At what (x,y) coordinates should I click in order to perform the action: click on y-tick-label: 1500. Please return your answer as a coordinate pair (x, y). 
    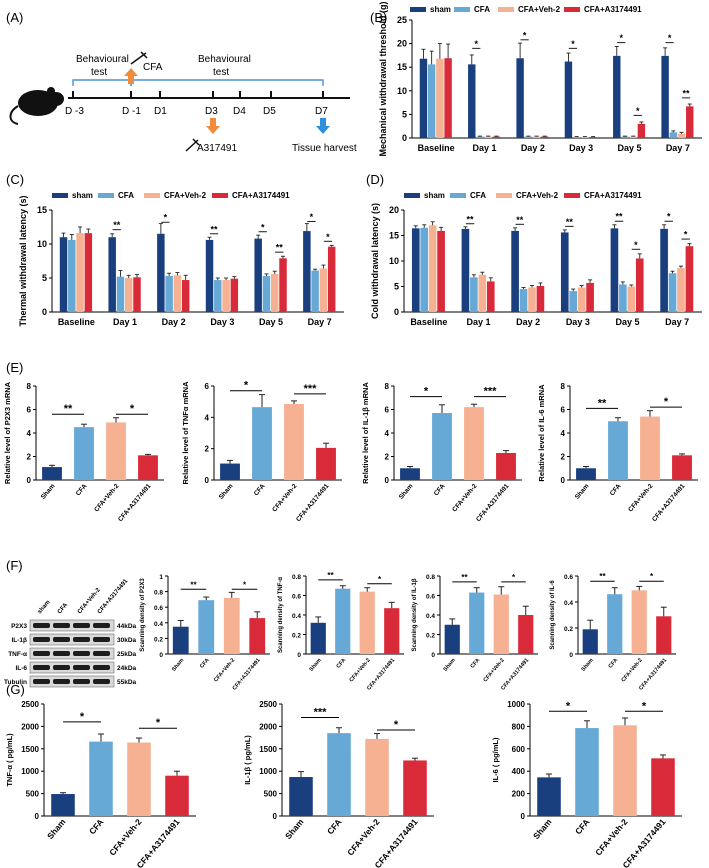
    Looking at the image, I should click on (30, 749).